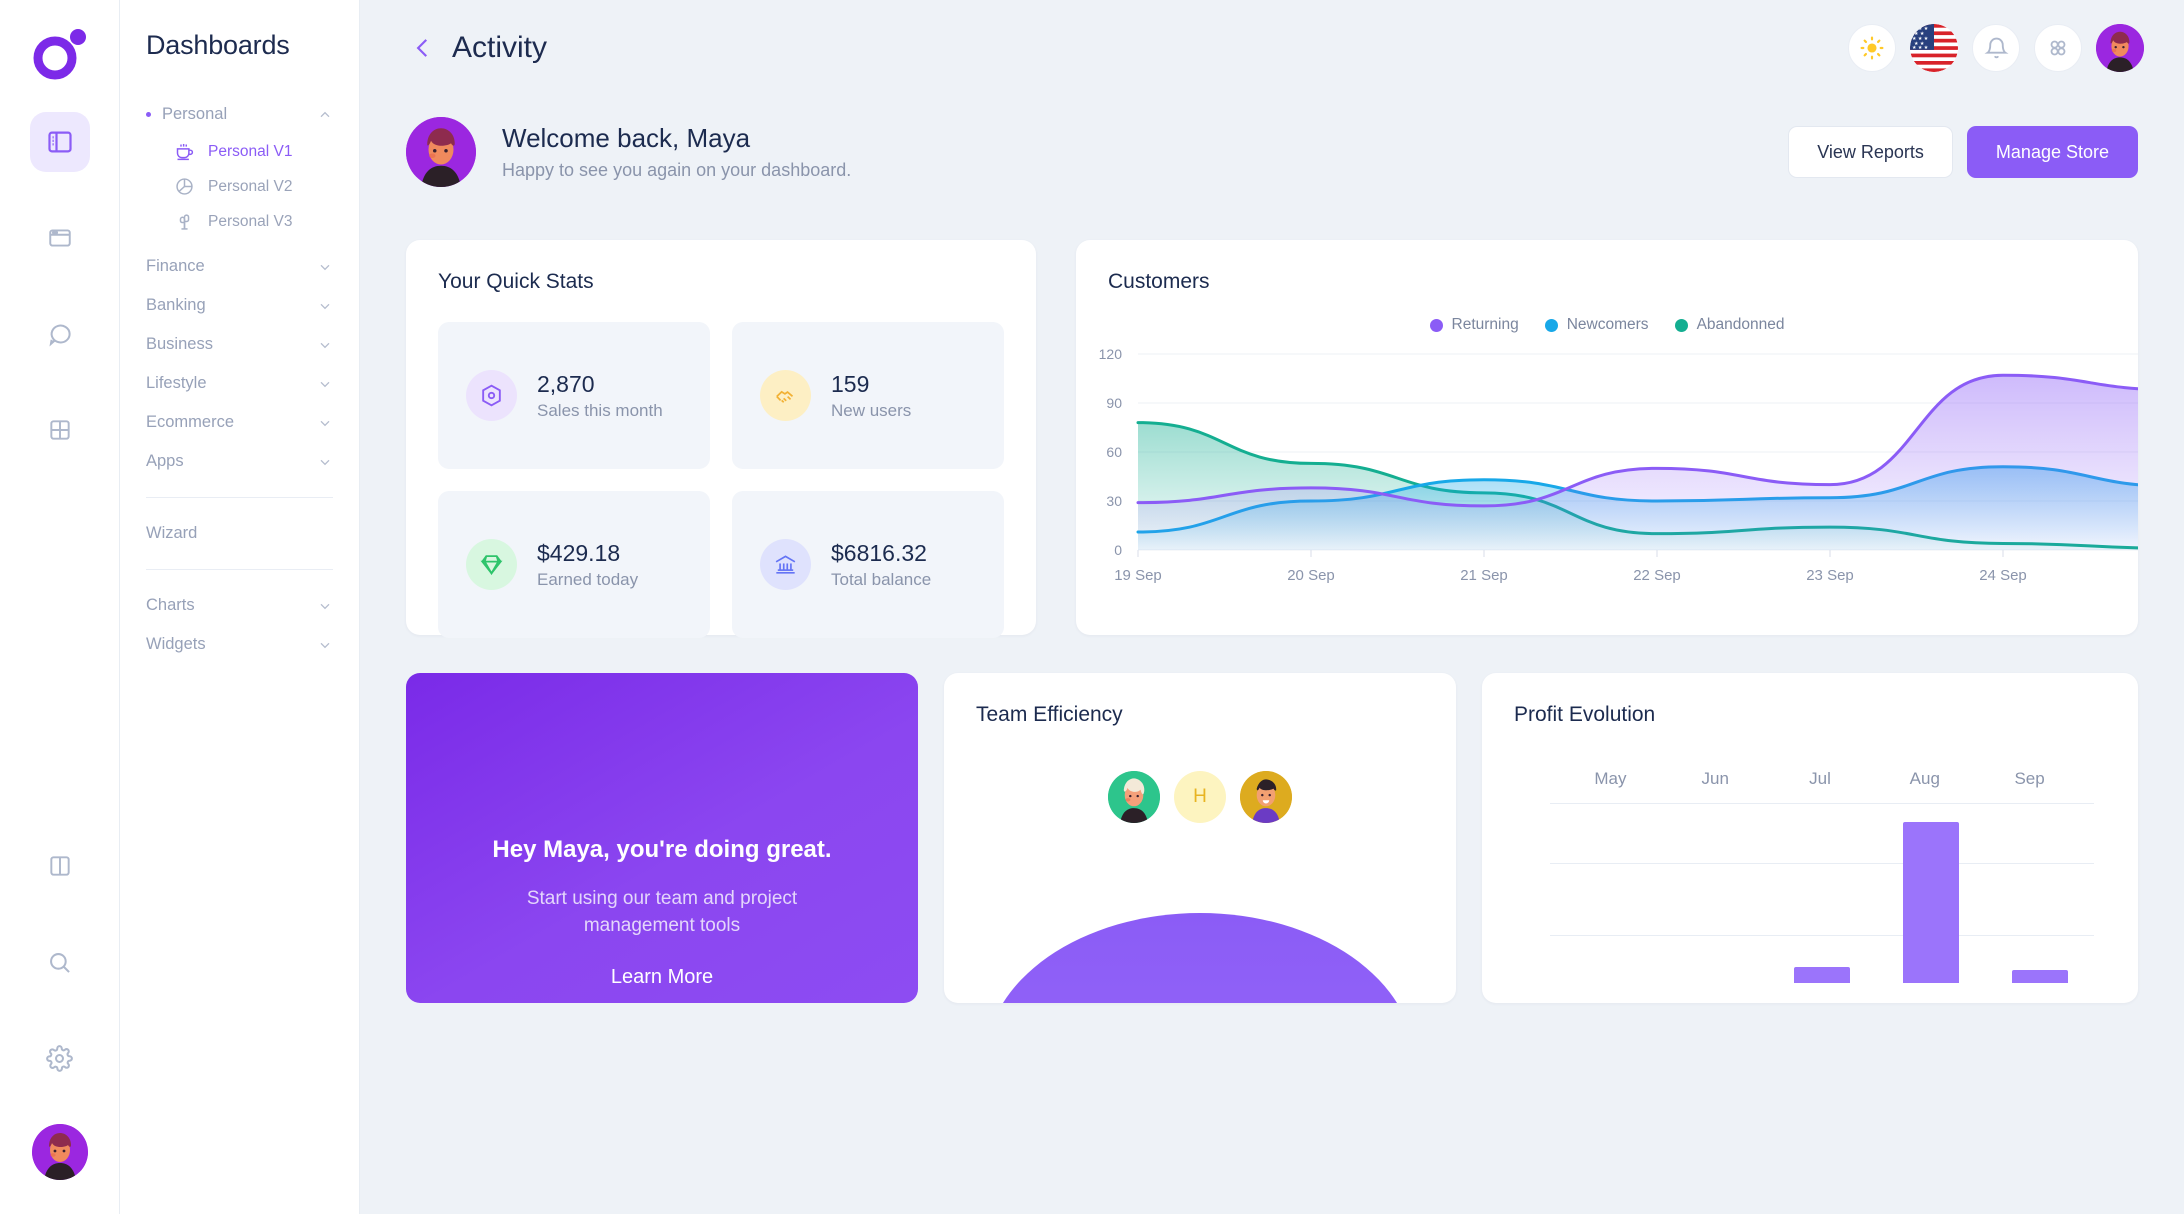  I want to click on profit-bar-chart, so click(1822, 893).